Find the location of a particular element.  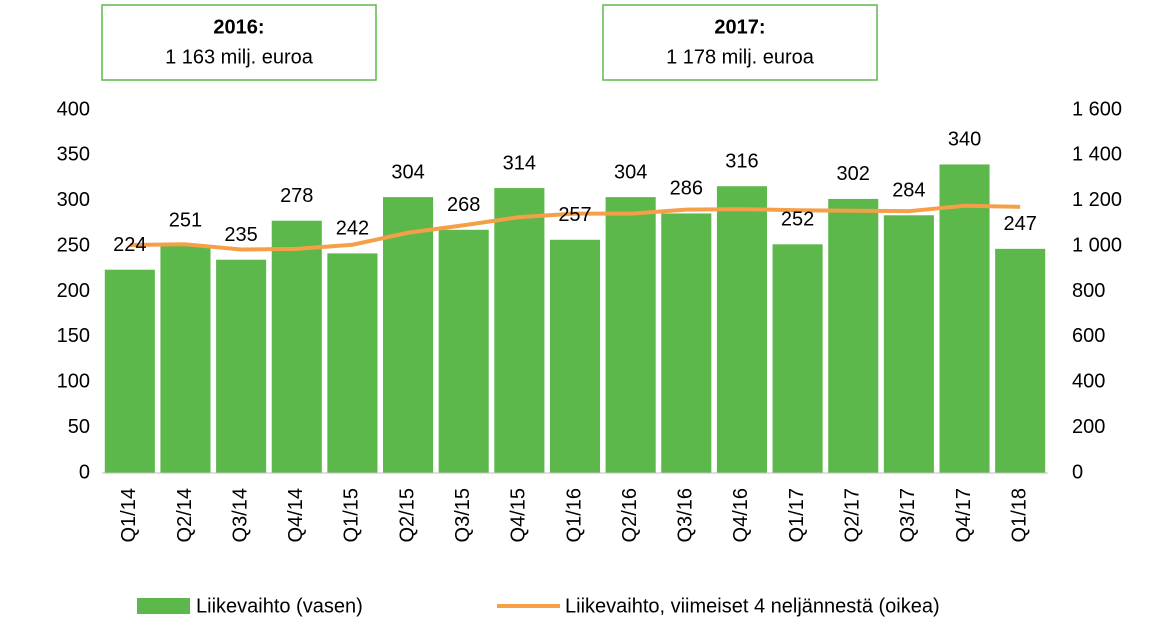

data-label: 268 is located at coordinates (463, 205).